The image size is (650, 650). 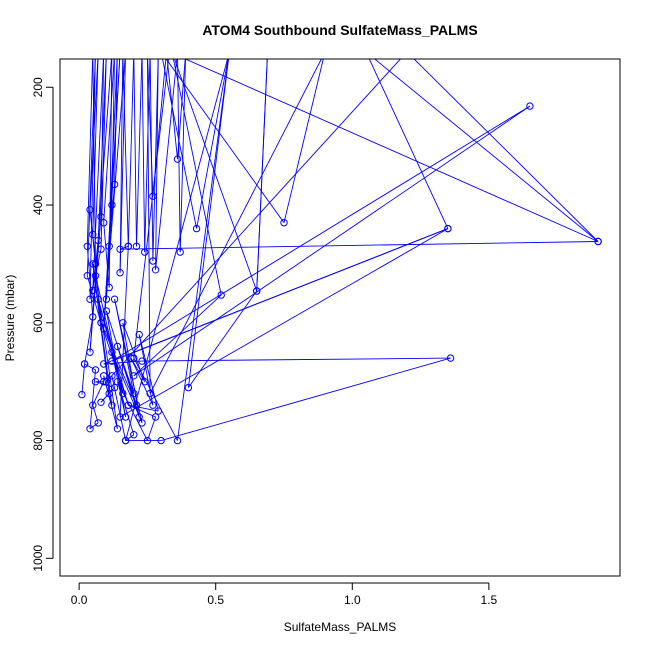 I want to click on y-axis-label: Pressure (mbar), so click(x=10, y=318).